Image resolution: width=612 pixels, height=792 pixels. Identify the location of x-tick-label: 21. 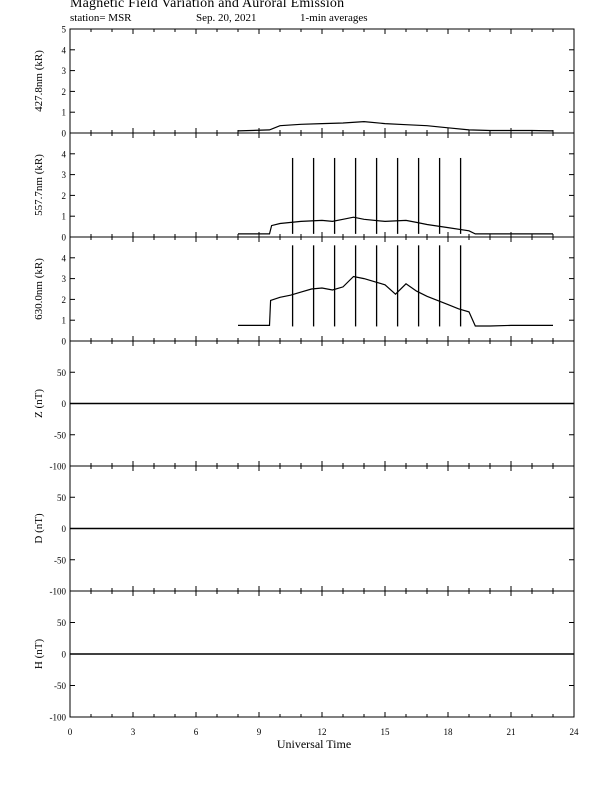
(511, 732).